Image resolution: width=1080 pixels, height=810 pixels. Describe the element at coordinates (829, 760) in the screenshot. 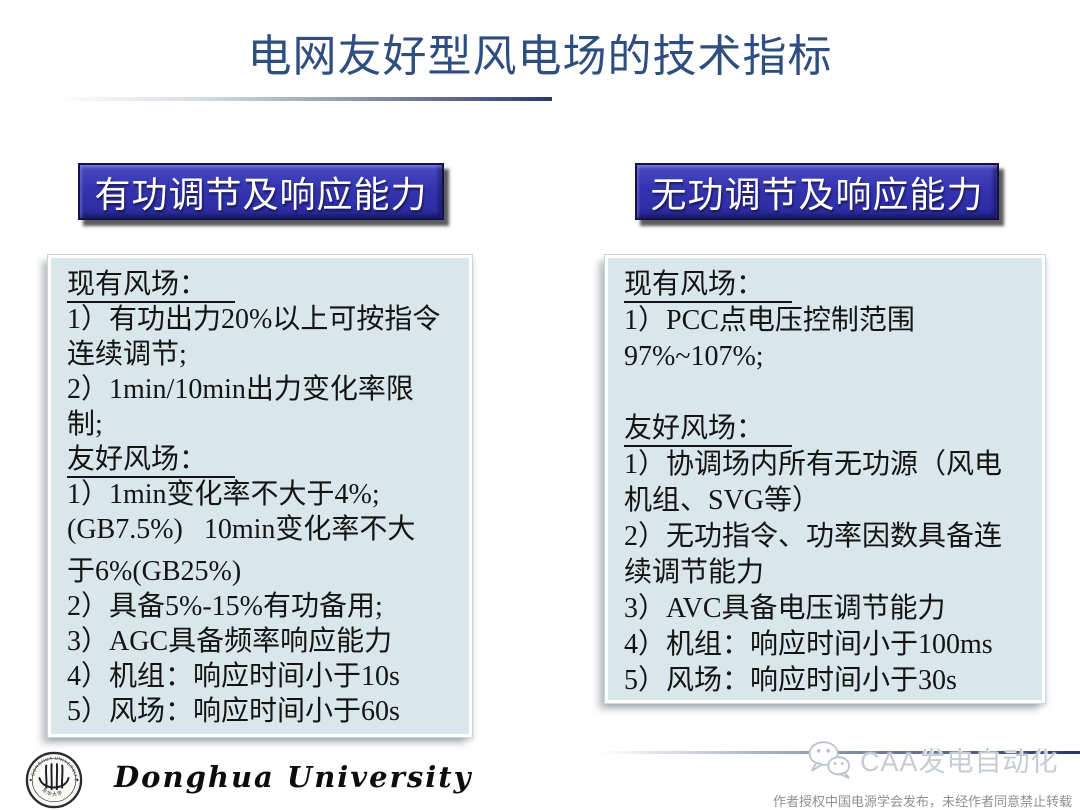

I see `wechat-icon` at that location.